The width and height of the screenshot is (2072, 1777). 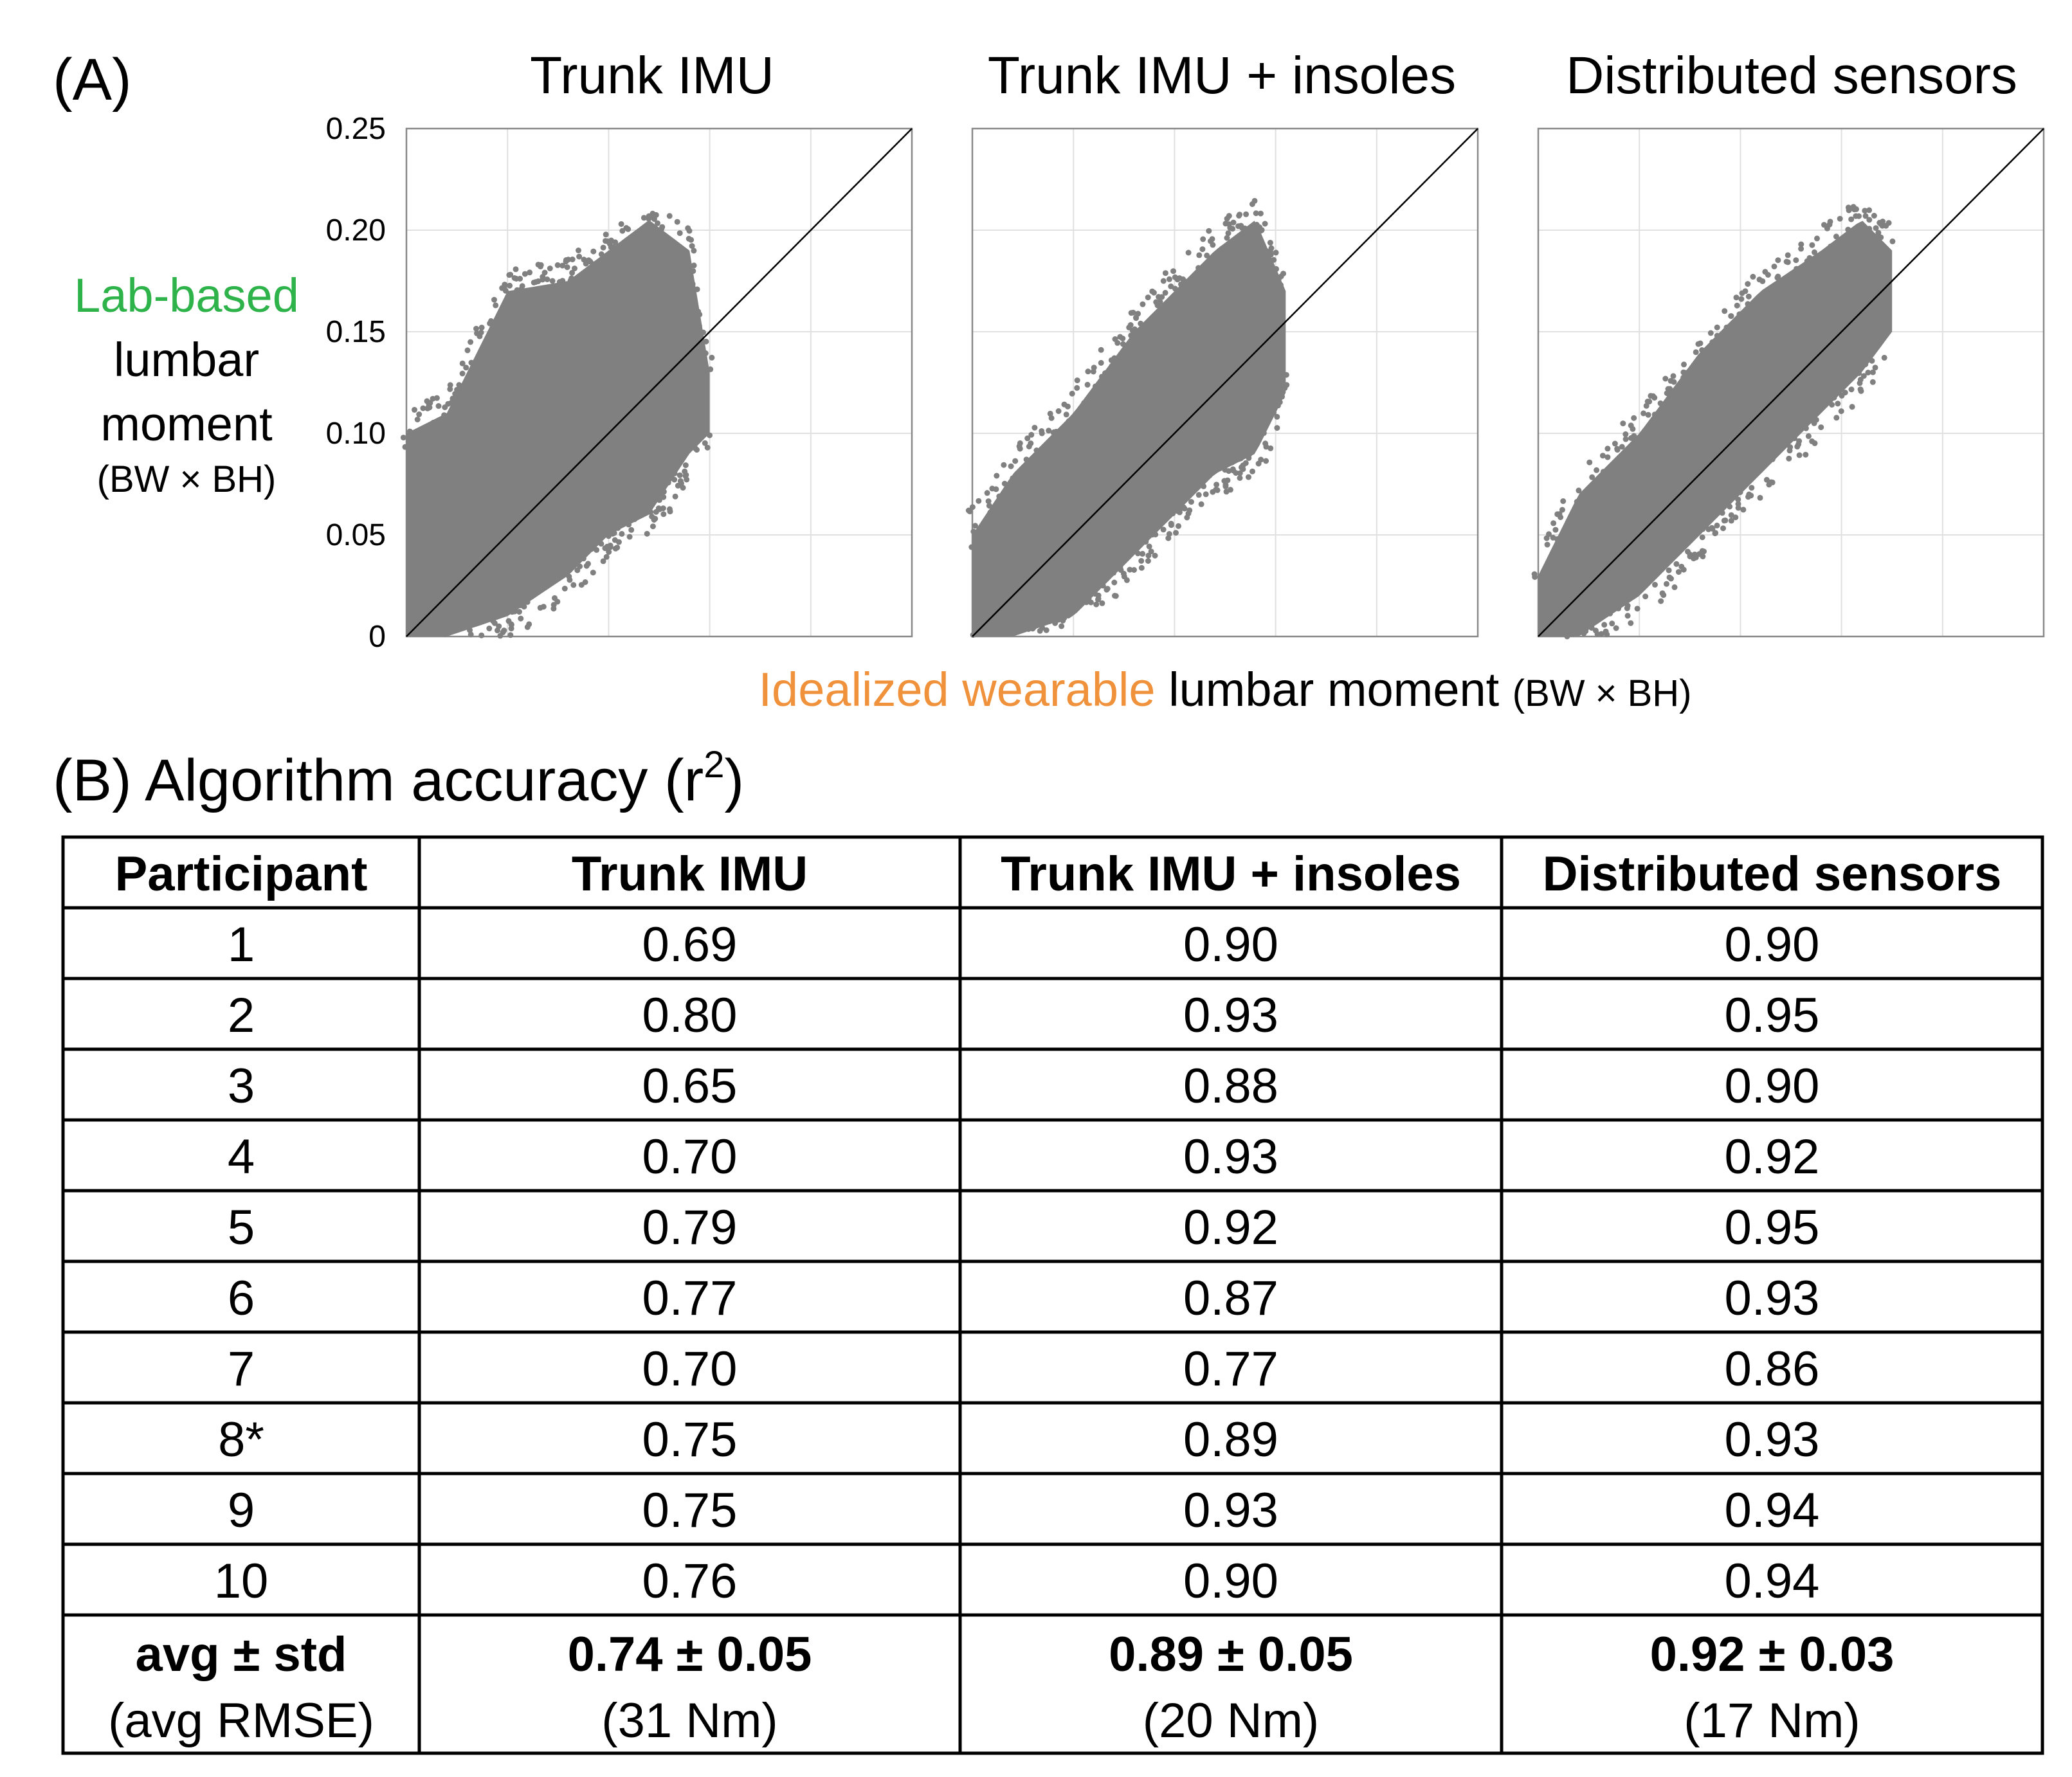 What do you see at coordinates (1230, 1086) in the screenshot?
I see `table-cell: 0.88` at bounding box center [1230, 1086].